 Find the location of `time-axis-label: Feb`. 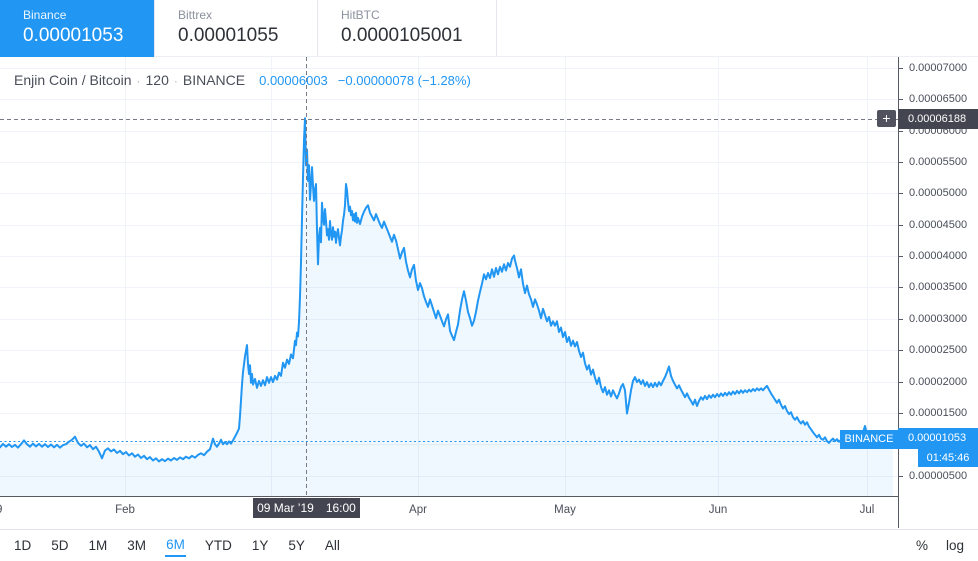

time-axis-label: Feb is located at coordinates (125, 510).